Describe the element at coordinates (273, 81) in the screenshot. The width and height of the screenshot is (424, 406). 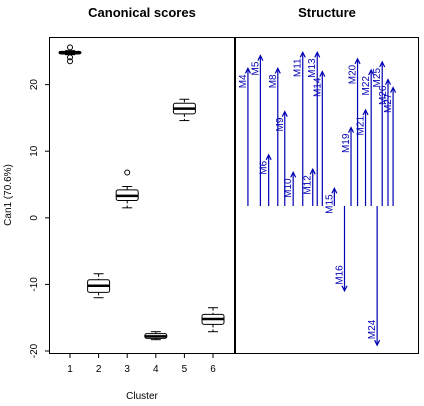
I see `arrow-label: M8` at that location.